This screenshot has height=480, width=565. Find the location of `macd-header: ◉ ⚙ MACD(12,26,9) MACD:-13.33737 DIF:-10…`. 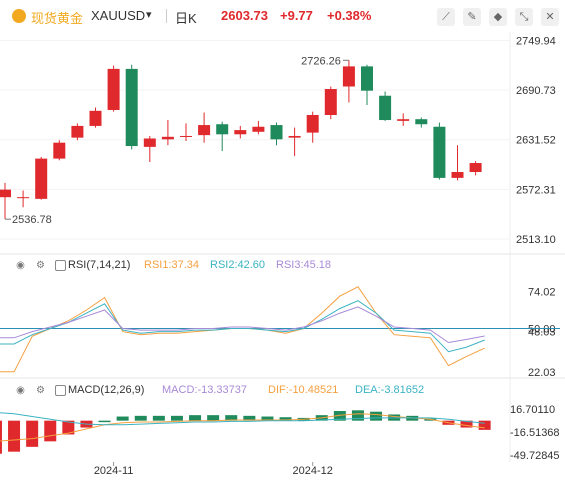

macd-header: ◉ ⚙ MACD(12,26,9) MACD:-13.33737 DIF:-10… is located at coordinates (250, 392).